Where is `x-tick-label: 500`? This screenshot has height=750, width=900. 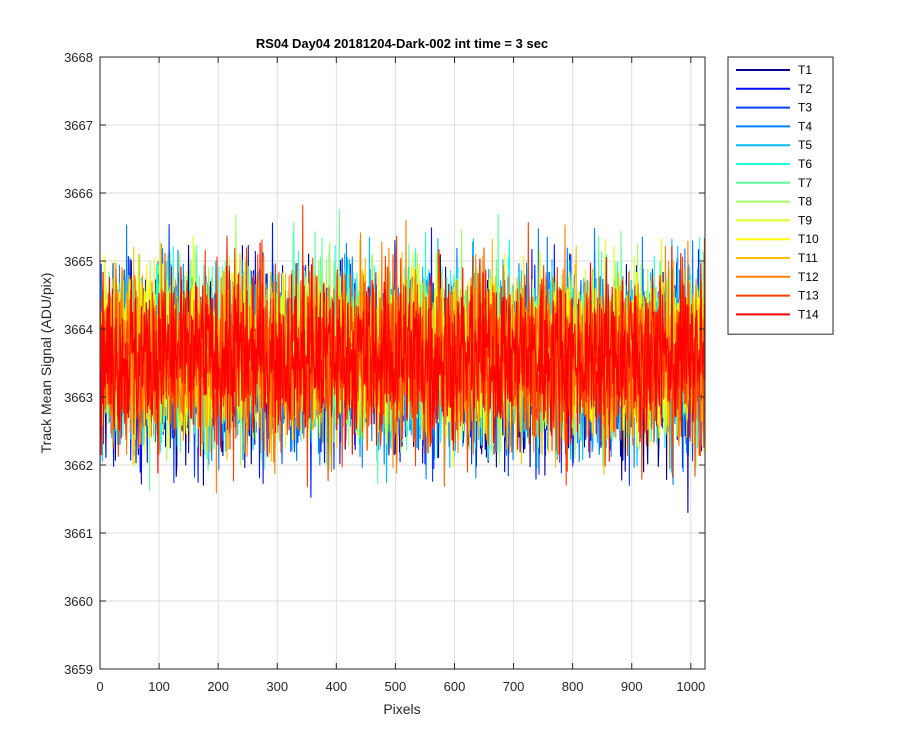
x-tick-label: 500 is located at coordinates (396, 686).